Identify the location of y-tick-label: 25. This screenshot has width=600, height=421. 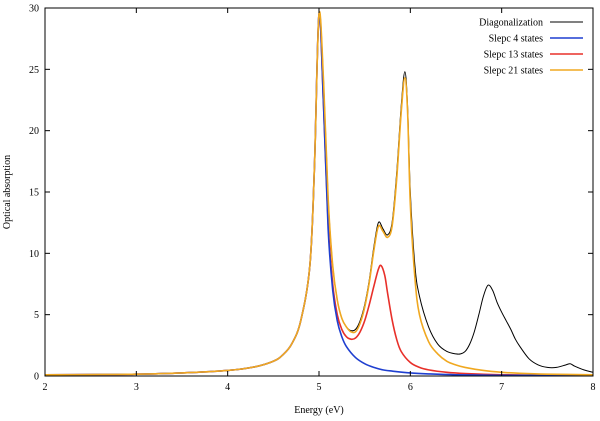
(34, 70).